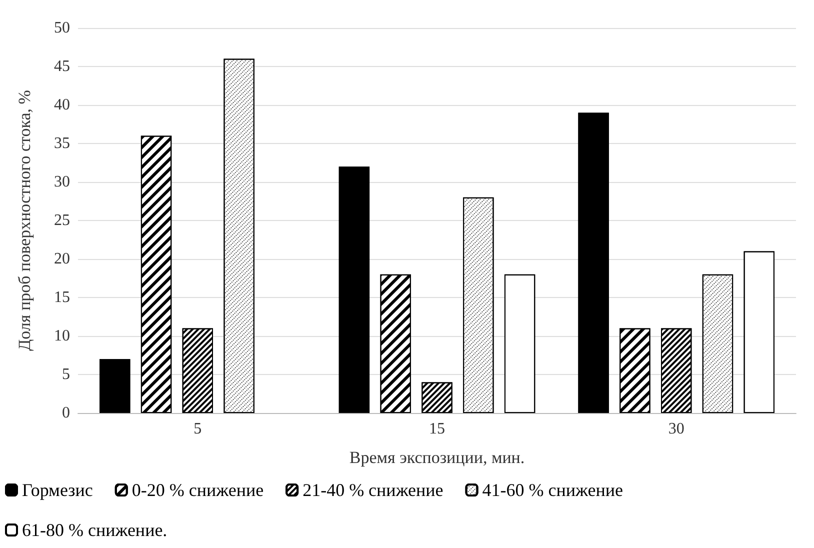 This screenshot has width=814, height=548. I want to click on legend-label: 41-60 % снижение, so click(552, 490).